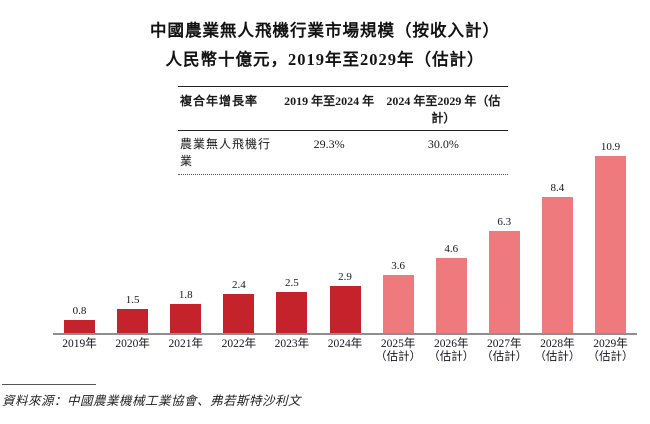  Describe the element at coordinates (152, 401) in the screenshot. I see `source-note: 資料來源：中國農業機械工業協會、弗若斯特沙利文` at that location.